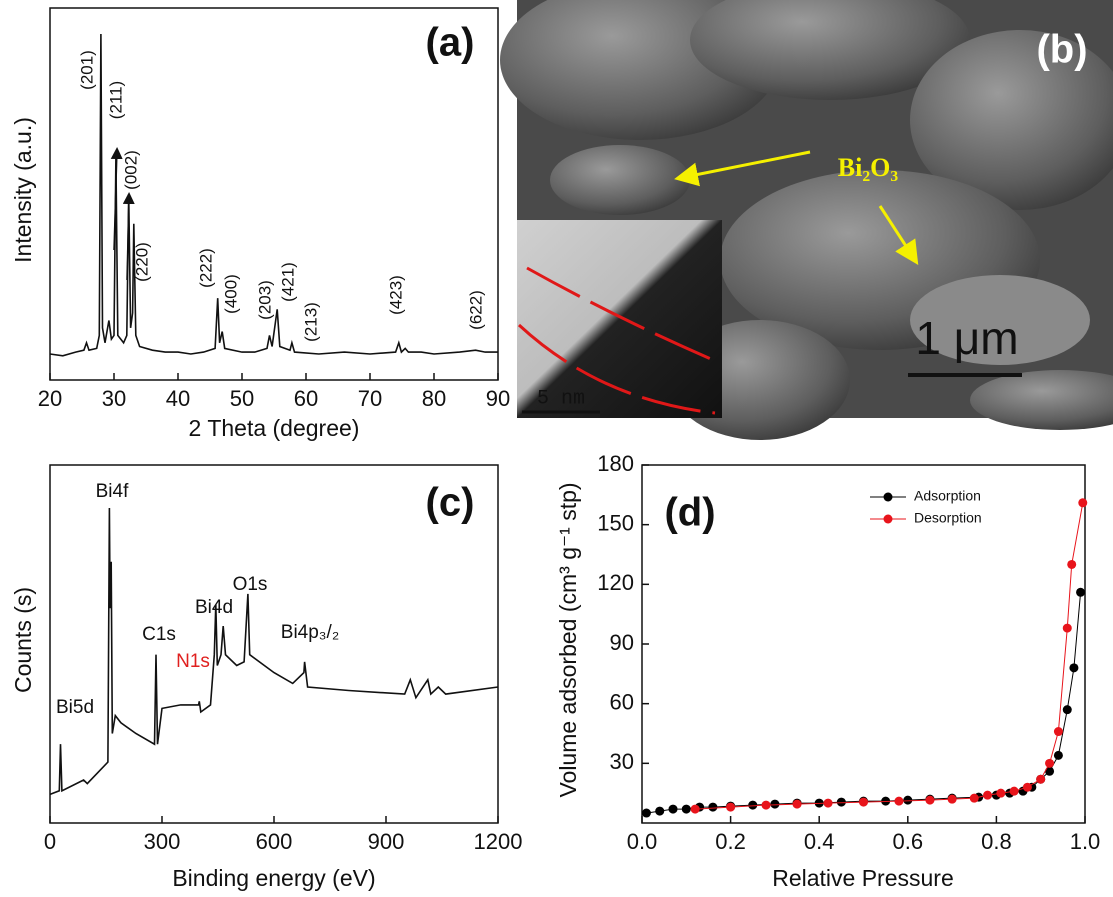 This screenshot has width=1113, height=897. Describe the element at coordinates (50, 841) in the screenshot. I see `x-tick-label: 0` at that location.